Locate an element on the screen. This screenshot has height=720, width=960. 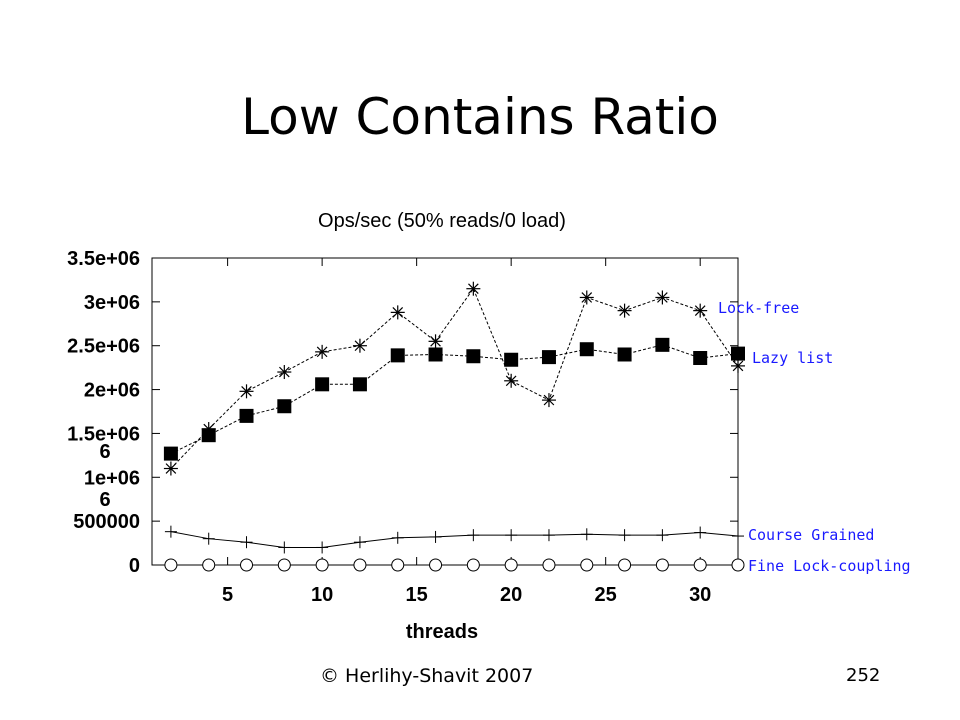
series-fine-lock-coupling is located at coordinates (454, 565).